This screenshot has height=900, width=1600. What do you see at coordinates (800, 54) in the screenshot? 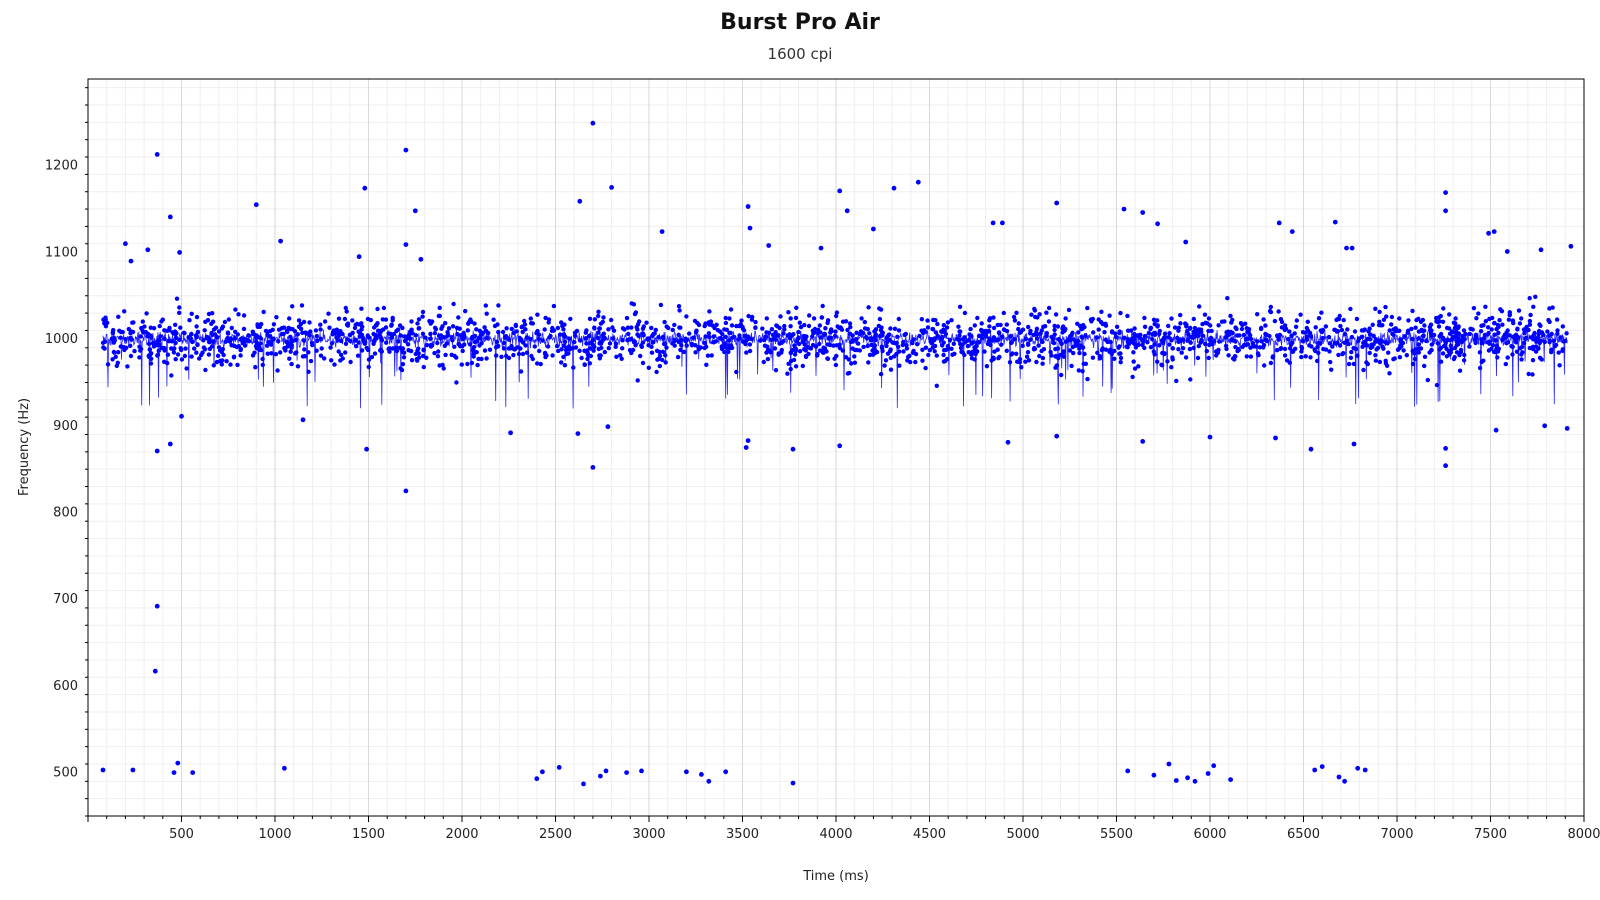
I see `chart-subtitle: 1600 cpi` at bounding box center [800, 54].